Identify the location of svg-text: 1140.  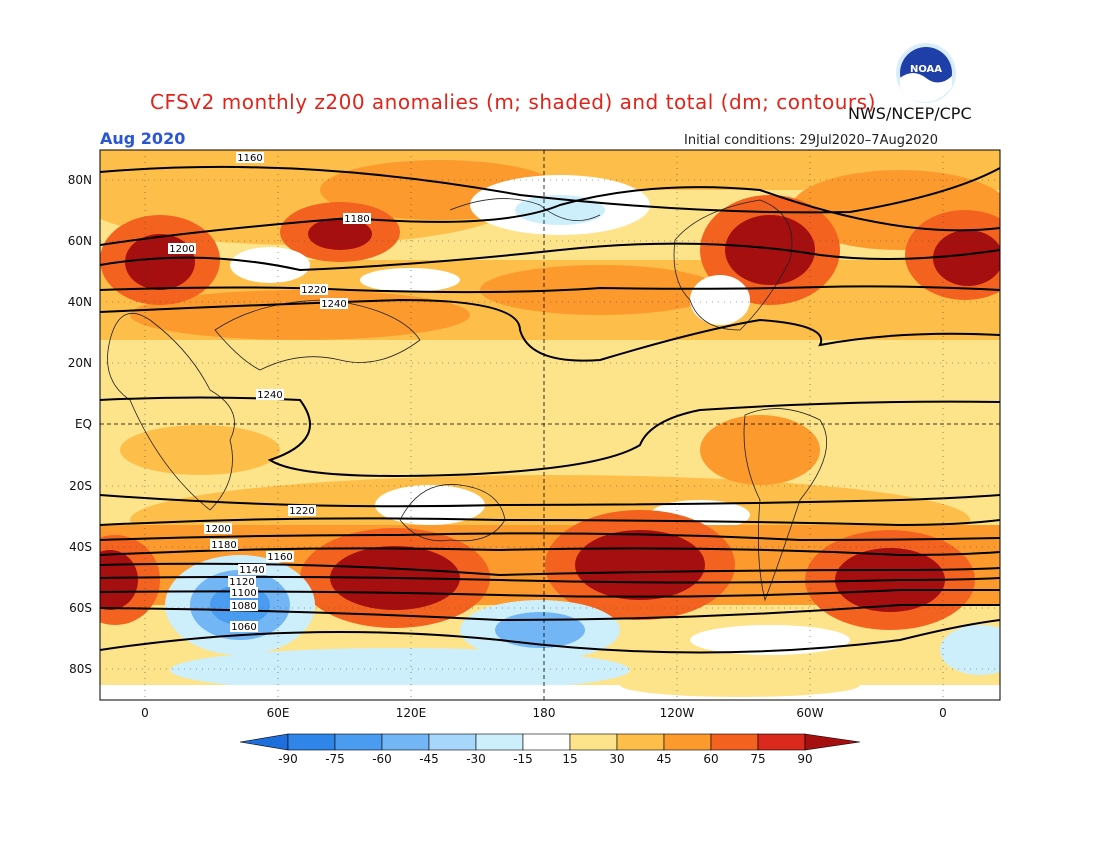
(251, 570).